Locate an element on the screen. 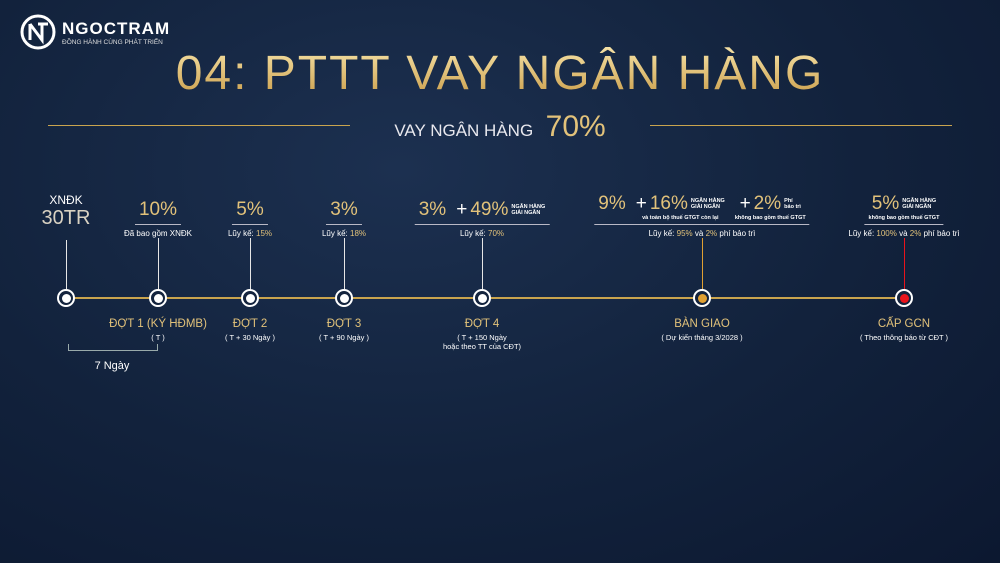 The width and height of the screenshot is (1000, 563). amount-prefix: + is located at coordinates (745, 203).